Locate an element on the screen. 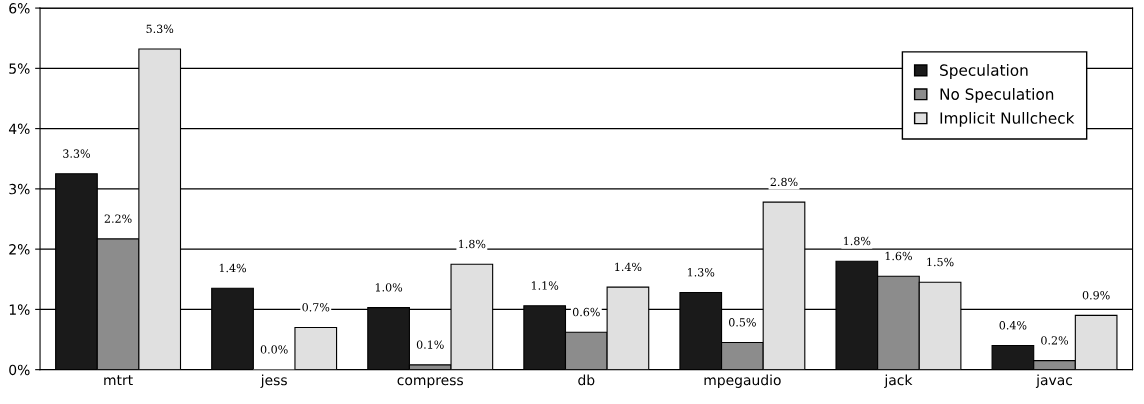 The width and height of the screenshot is (1144, 404). y-tick-label: 5% is located at coordinates (19, 68).